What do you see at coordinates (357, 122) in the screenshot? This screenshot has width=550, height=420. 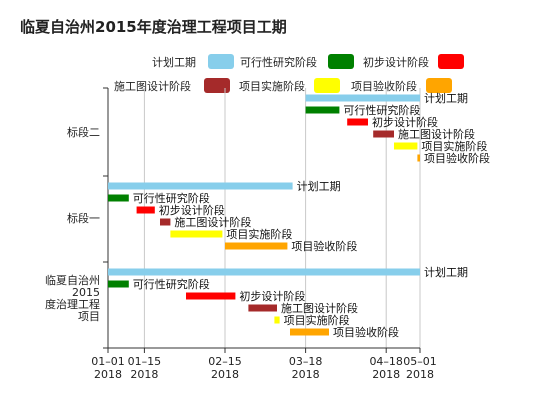 I see `bar-g2-t2` at bounding box center [357, 122].